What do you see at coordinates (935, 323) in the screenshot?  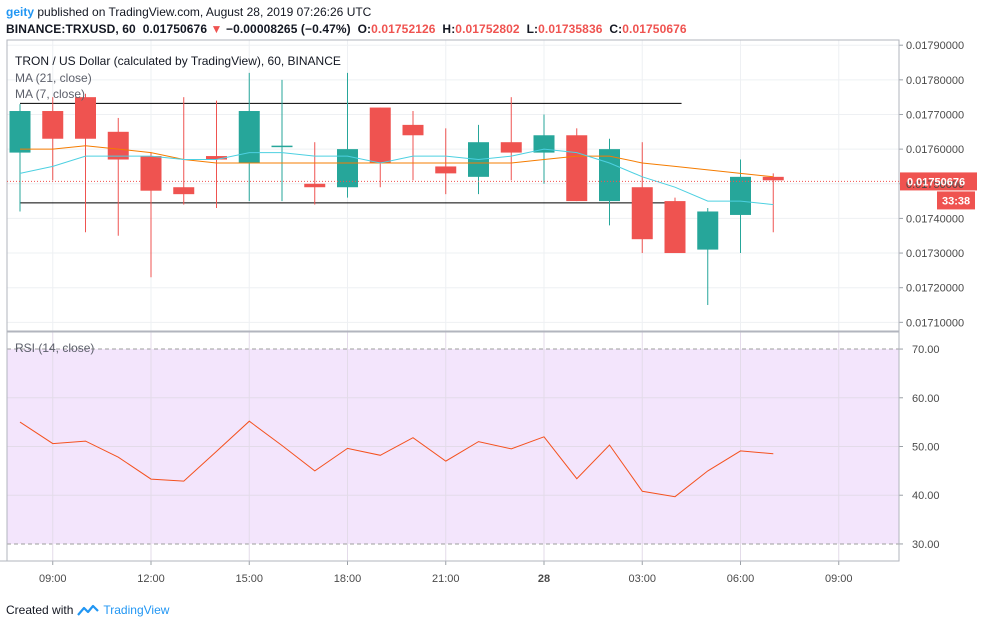 I see `price-axis-tick-label: 0.01710000` at bounding box center [935, 323].